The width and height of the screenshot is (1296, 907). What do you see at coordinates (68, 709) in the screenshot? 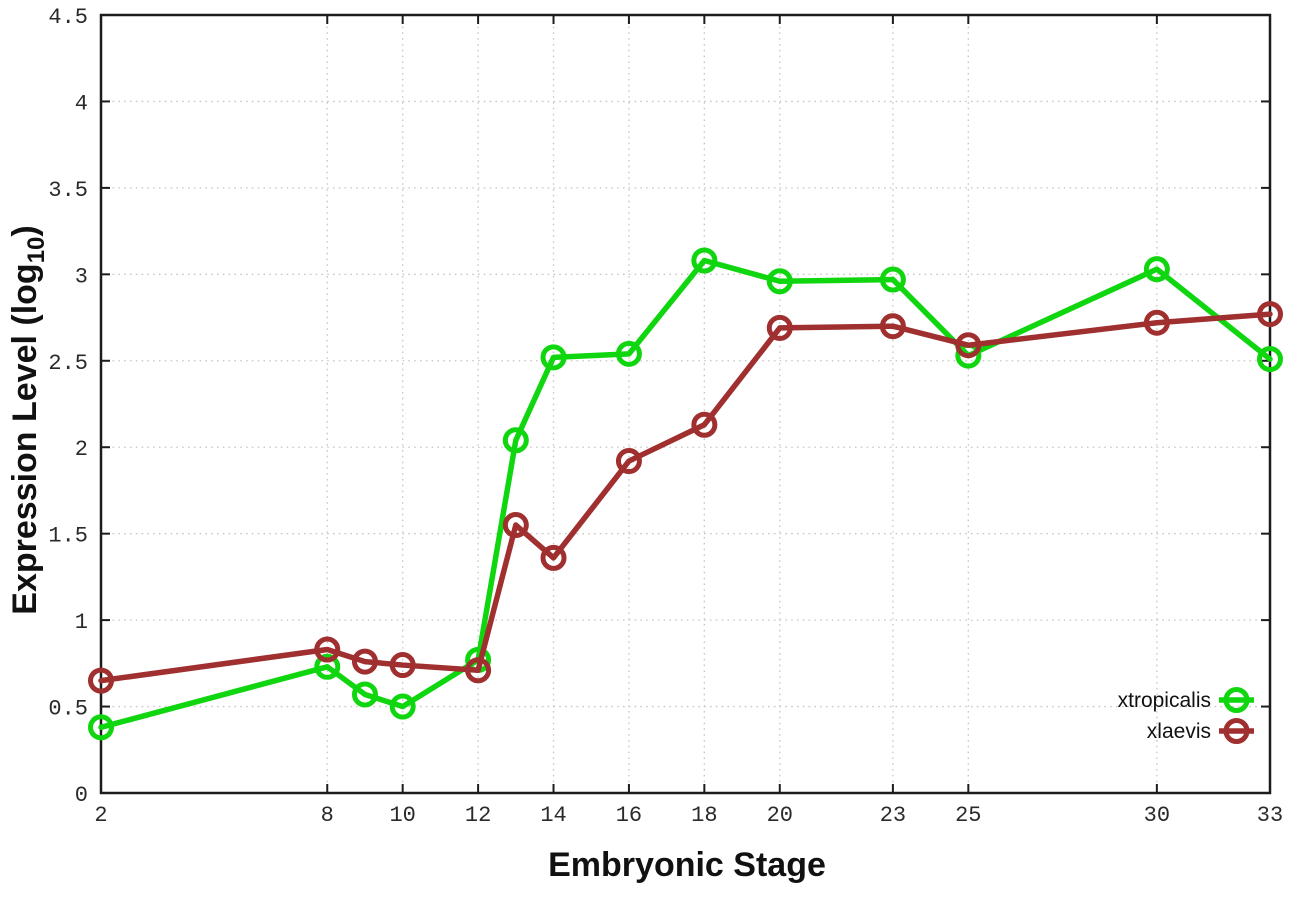
I see `y-tick-label: 0.5` at bounding box center [68, 709].